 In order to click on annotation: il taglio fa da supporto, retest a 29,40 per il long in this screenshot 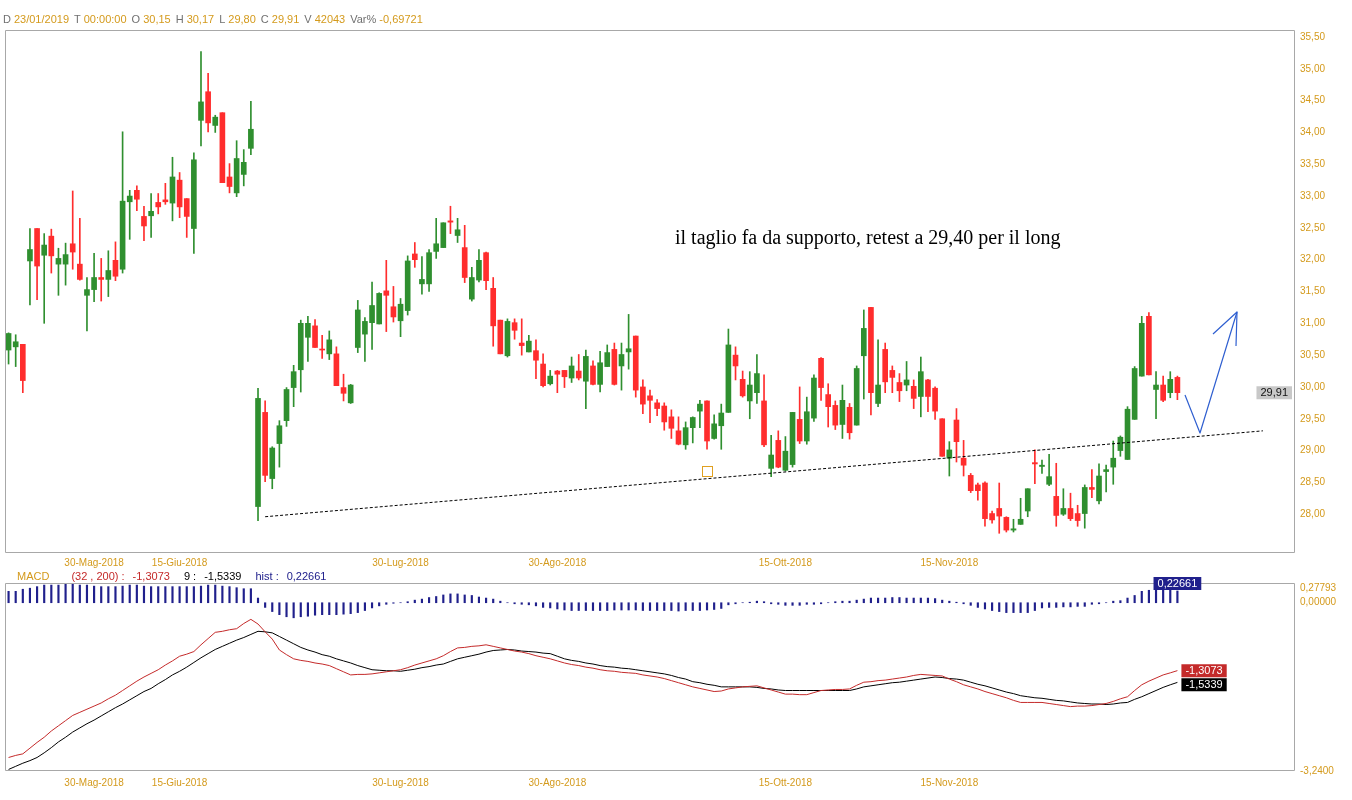, I will do `click(868, 237)`.